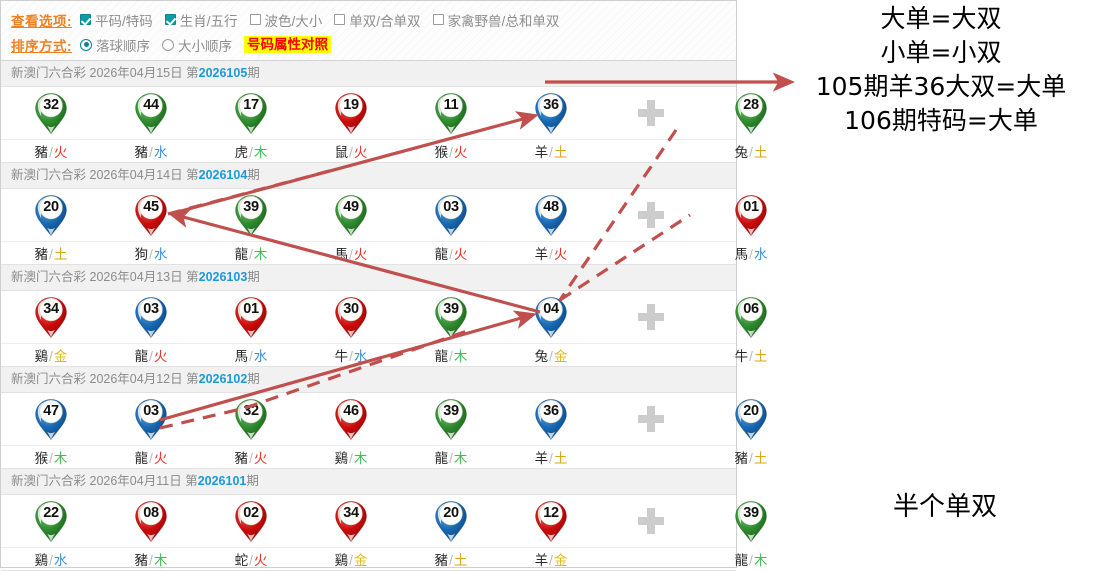 The width and height of the screenshot is (1104, 571). I want to click on view-option-0: 平码/特码, so click(116, 20).